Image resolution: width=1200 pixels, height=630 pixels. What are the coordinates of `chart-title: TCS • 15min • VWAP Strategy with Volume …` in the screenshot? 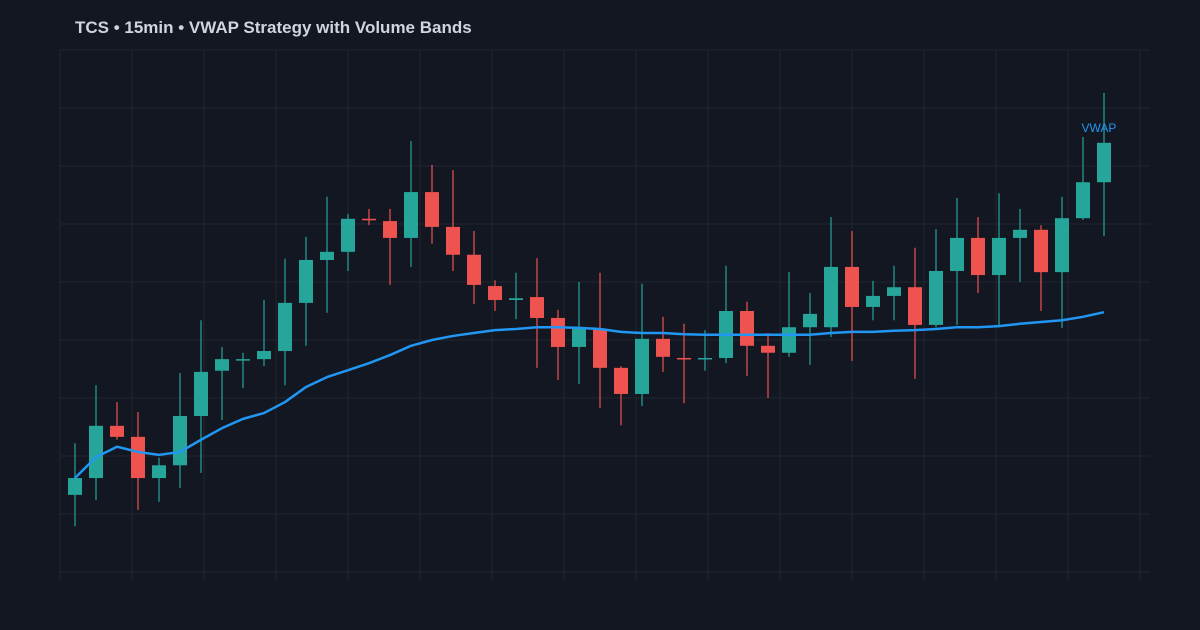 It's located at (273, 27).